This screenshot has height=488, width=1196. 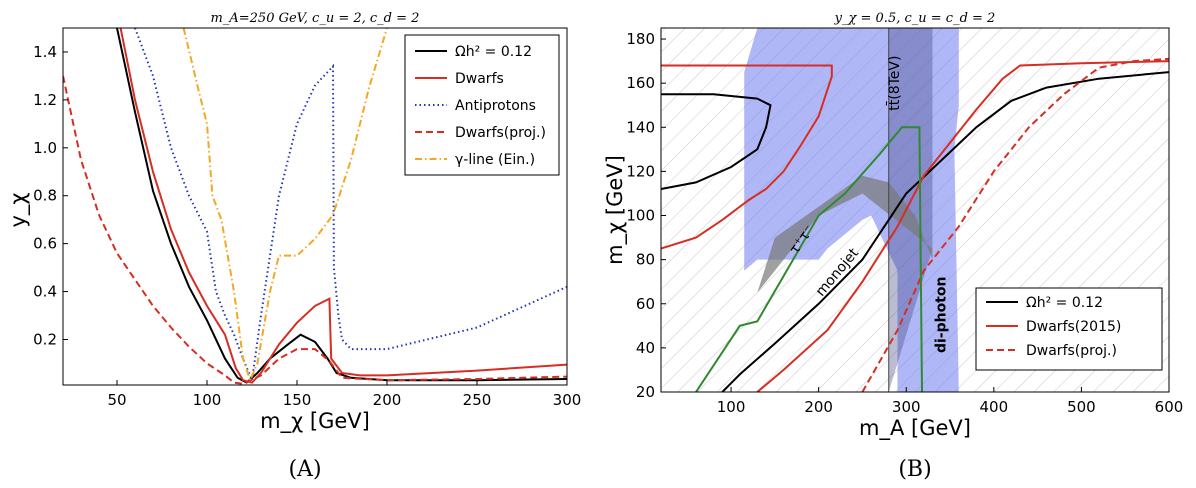 I want to click on panel-b-ytick-label: 140, so click(x=640, y=127).